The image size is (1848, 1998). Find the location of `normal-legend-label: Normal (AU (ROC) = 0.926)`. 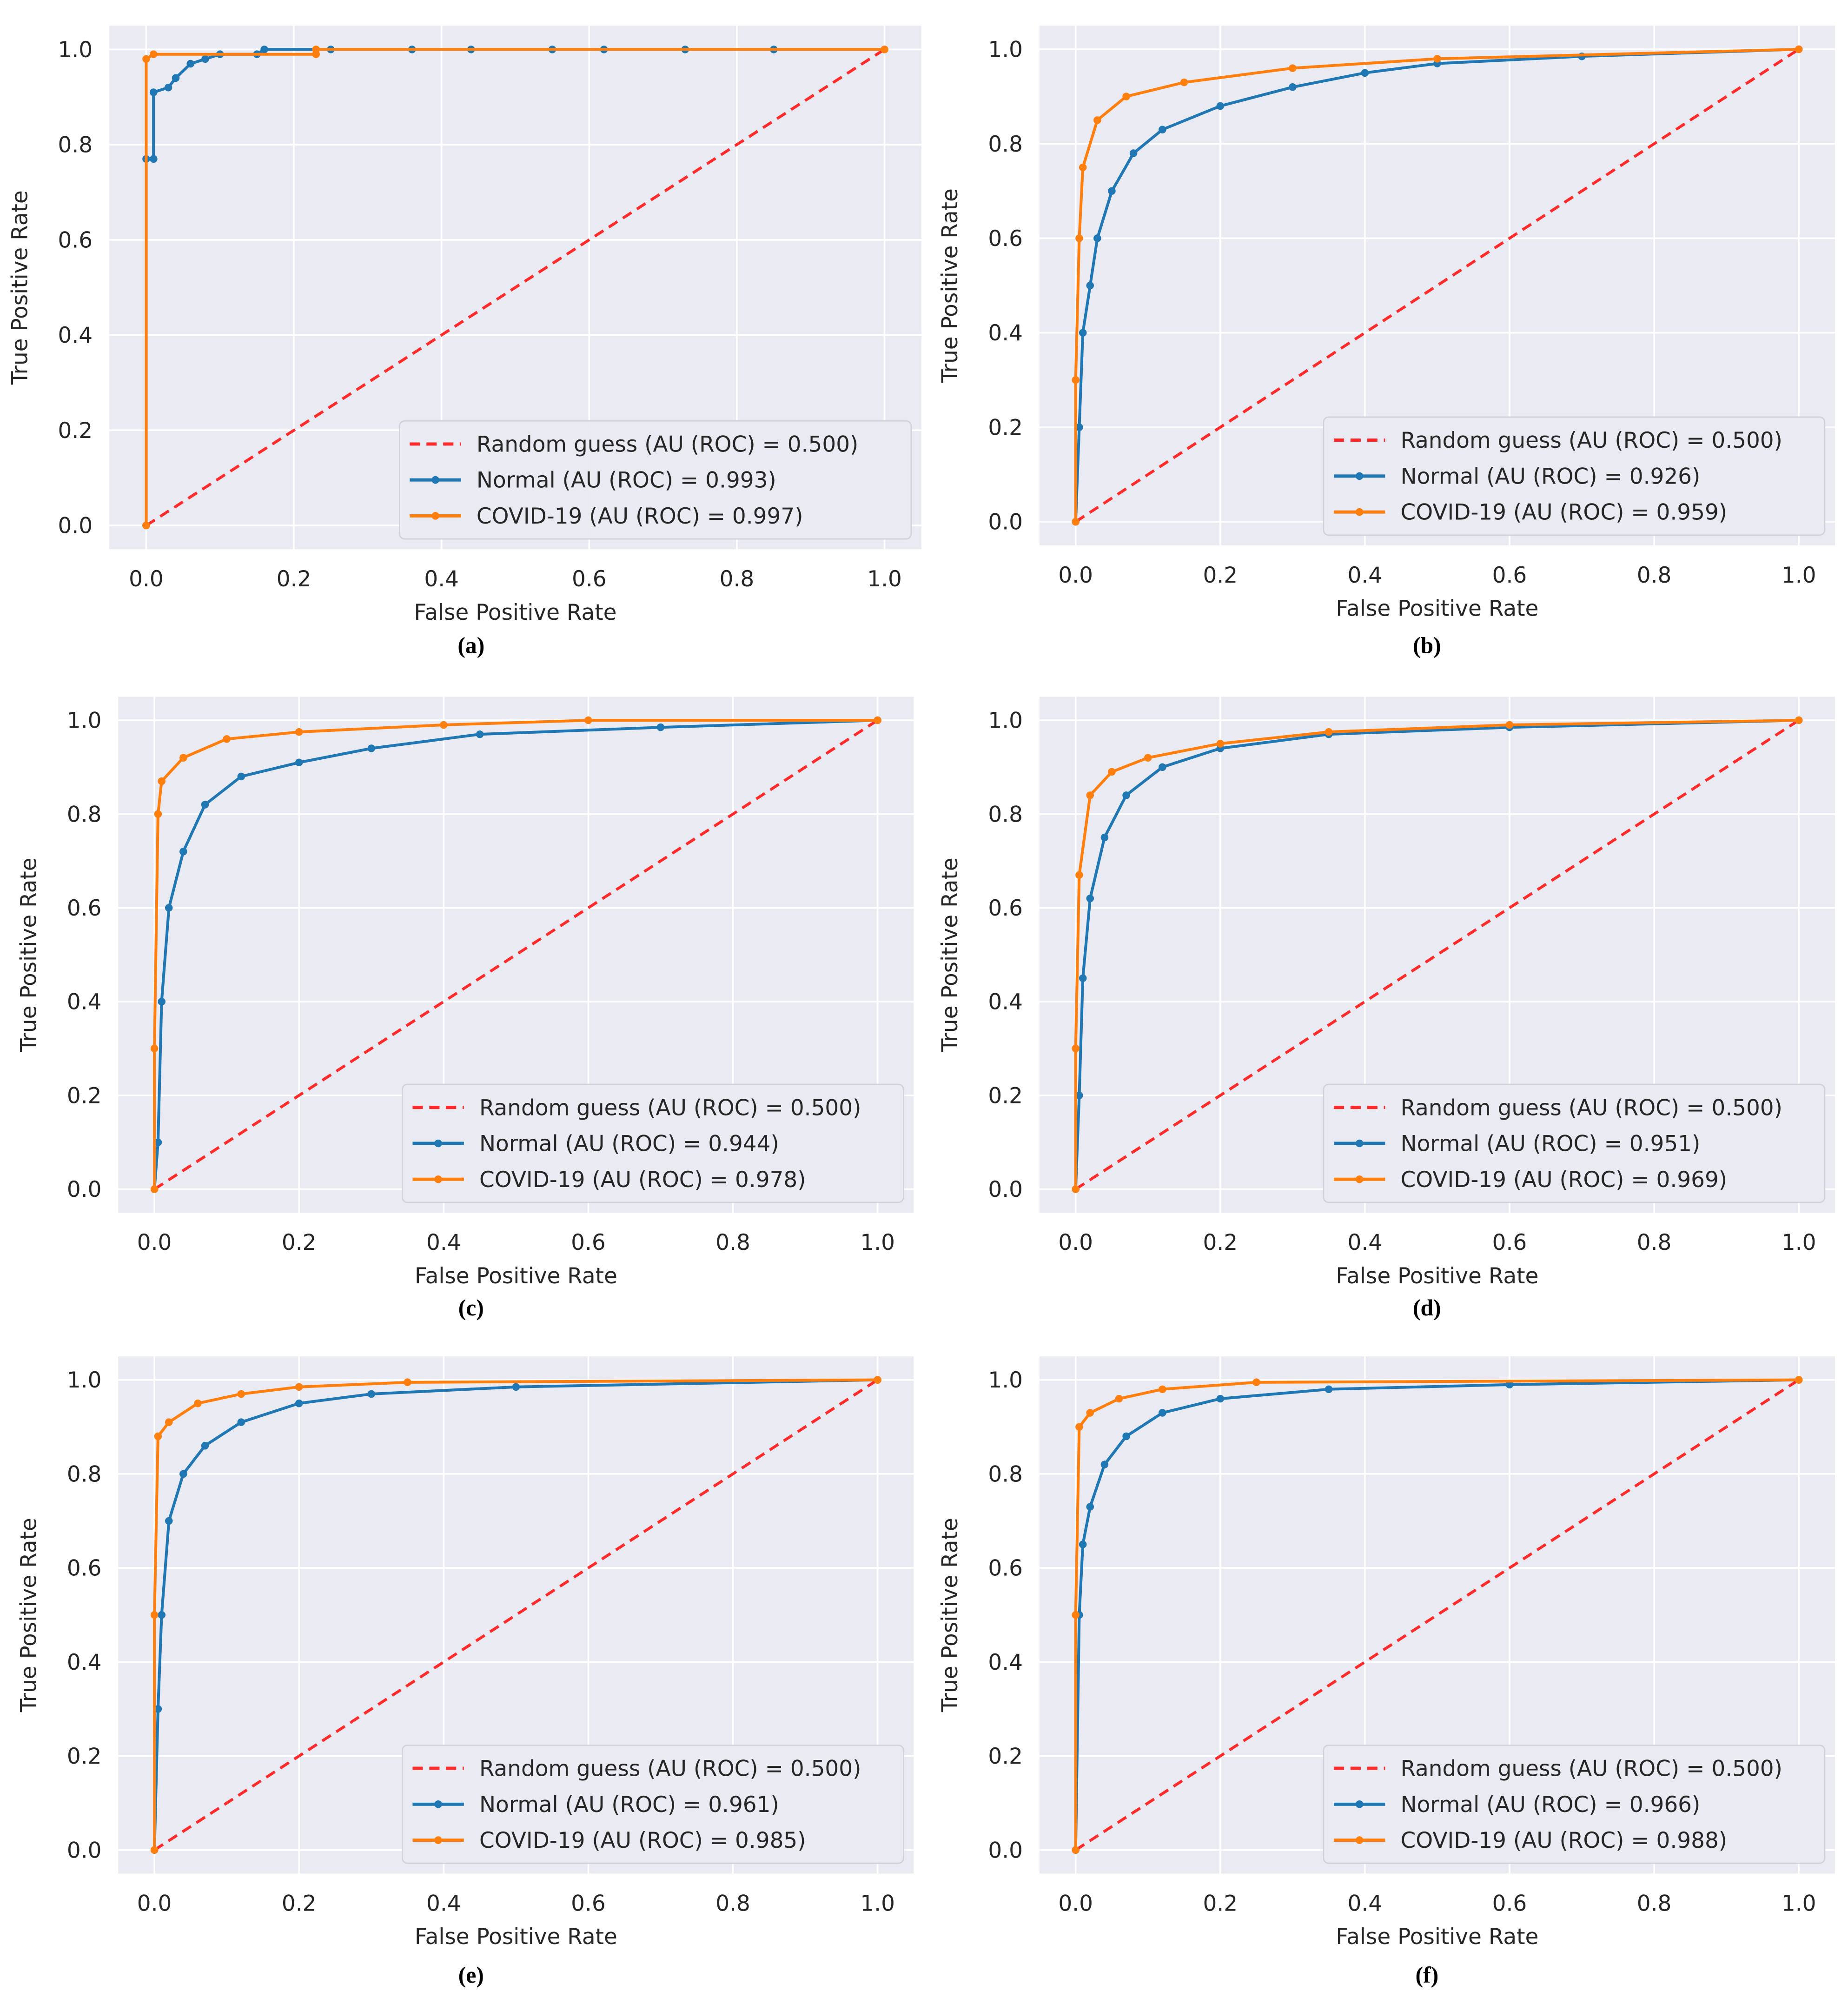

normal-legend-label: Normal (AU (ROC) = 0.926) is located at coordinates (1550, 477).